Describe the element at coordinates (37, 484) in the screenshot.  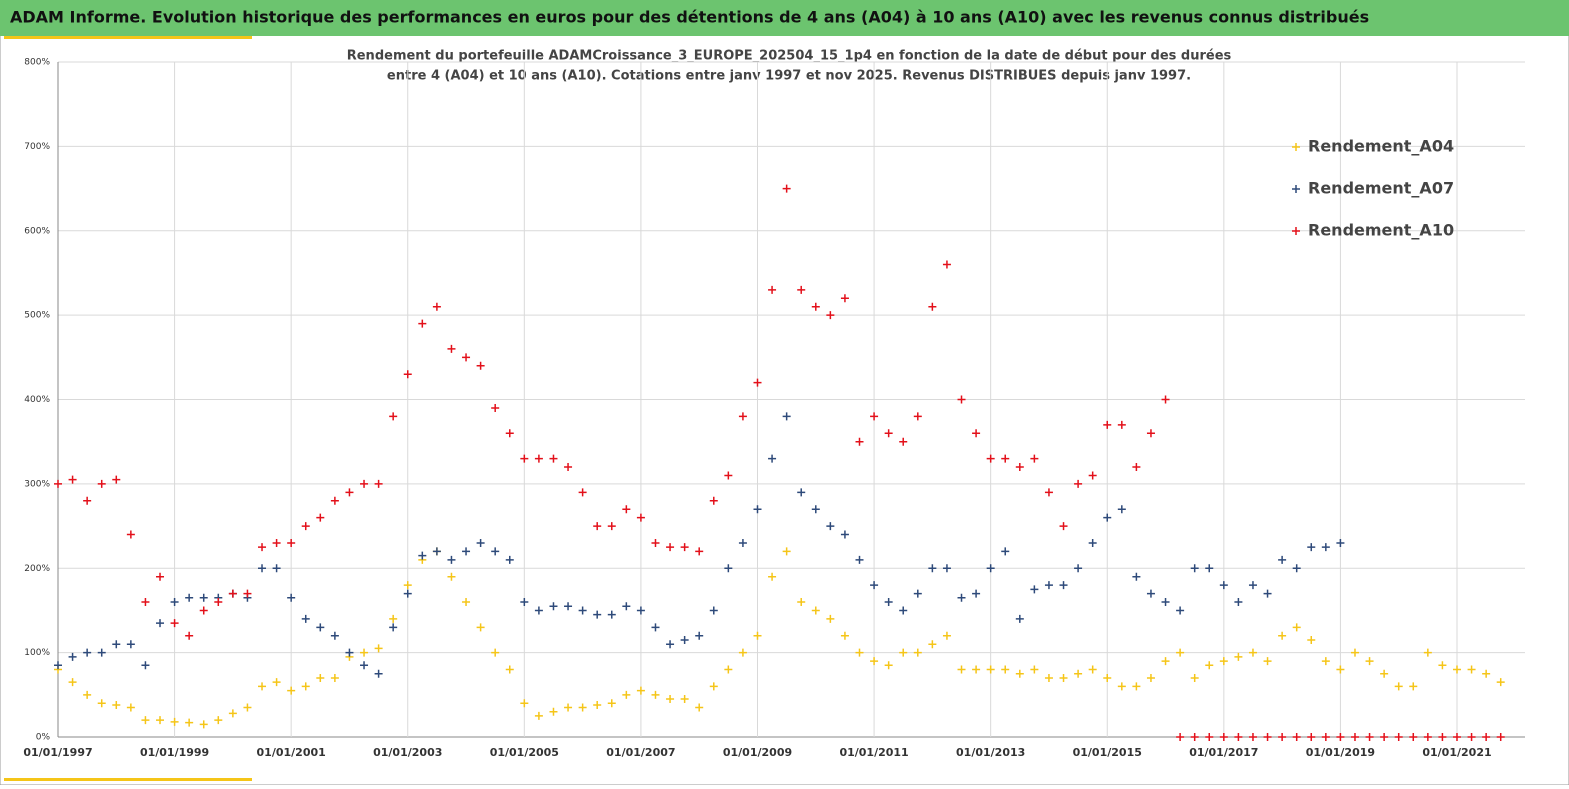
I see `y-tick-label: 300%` at that location.